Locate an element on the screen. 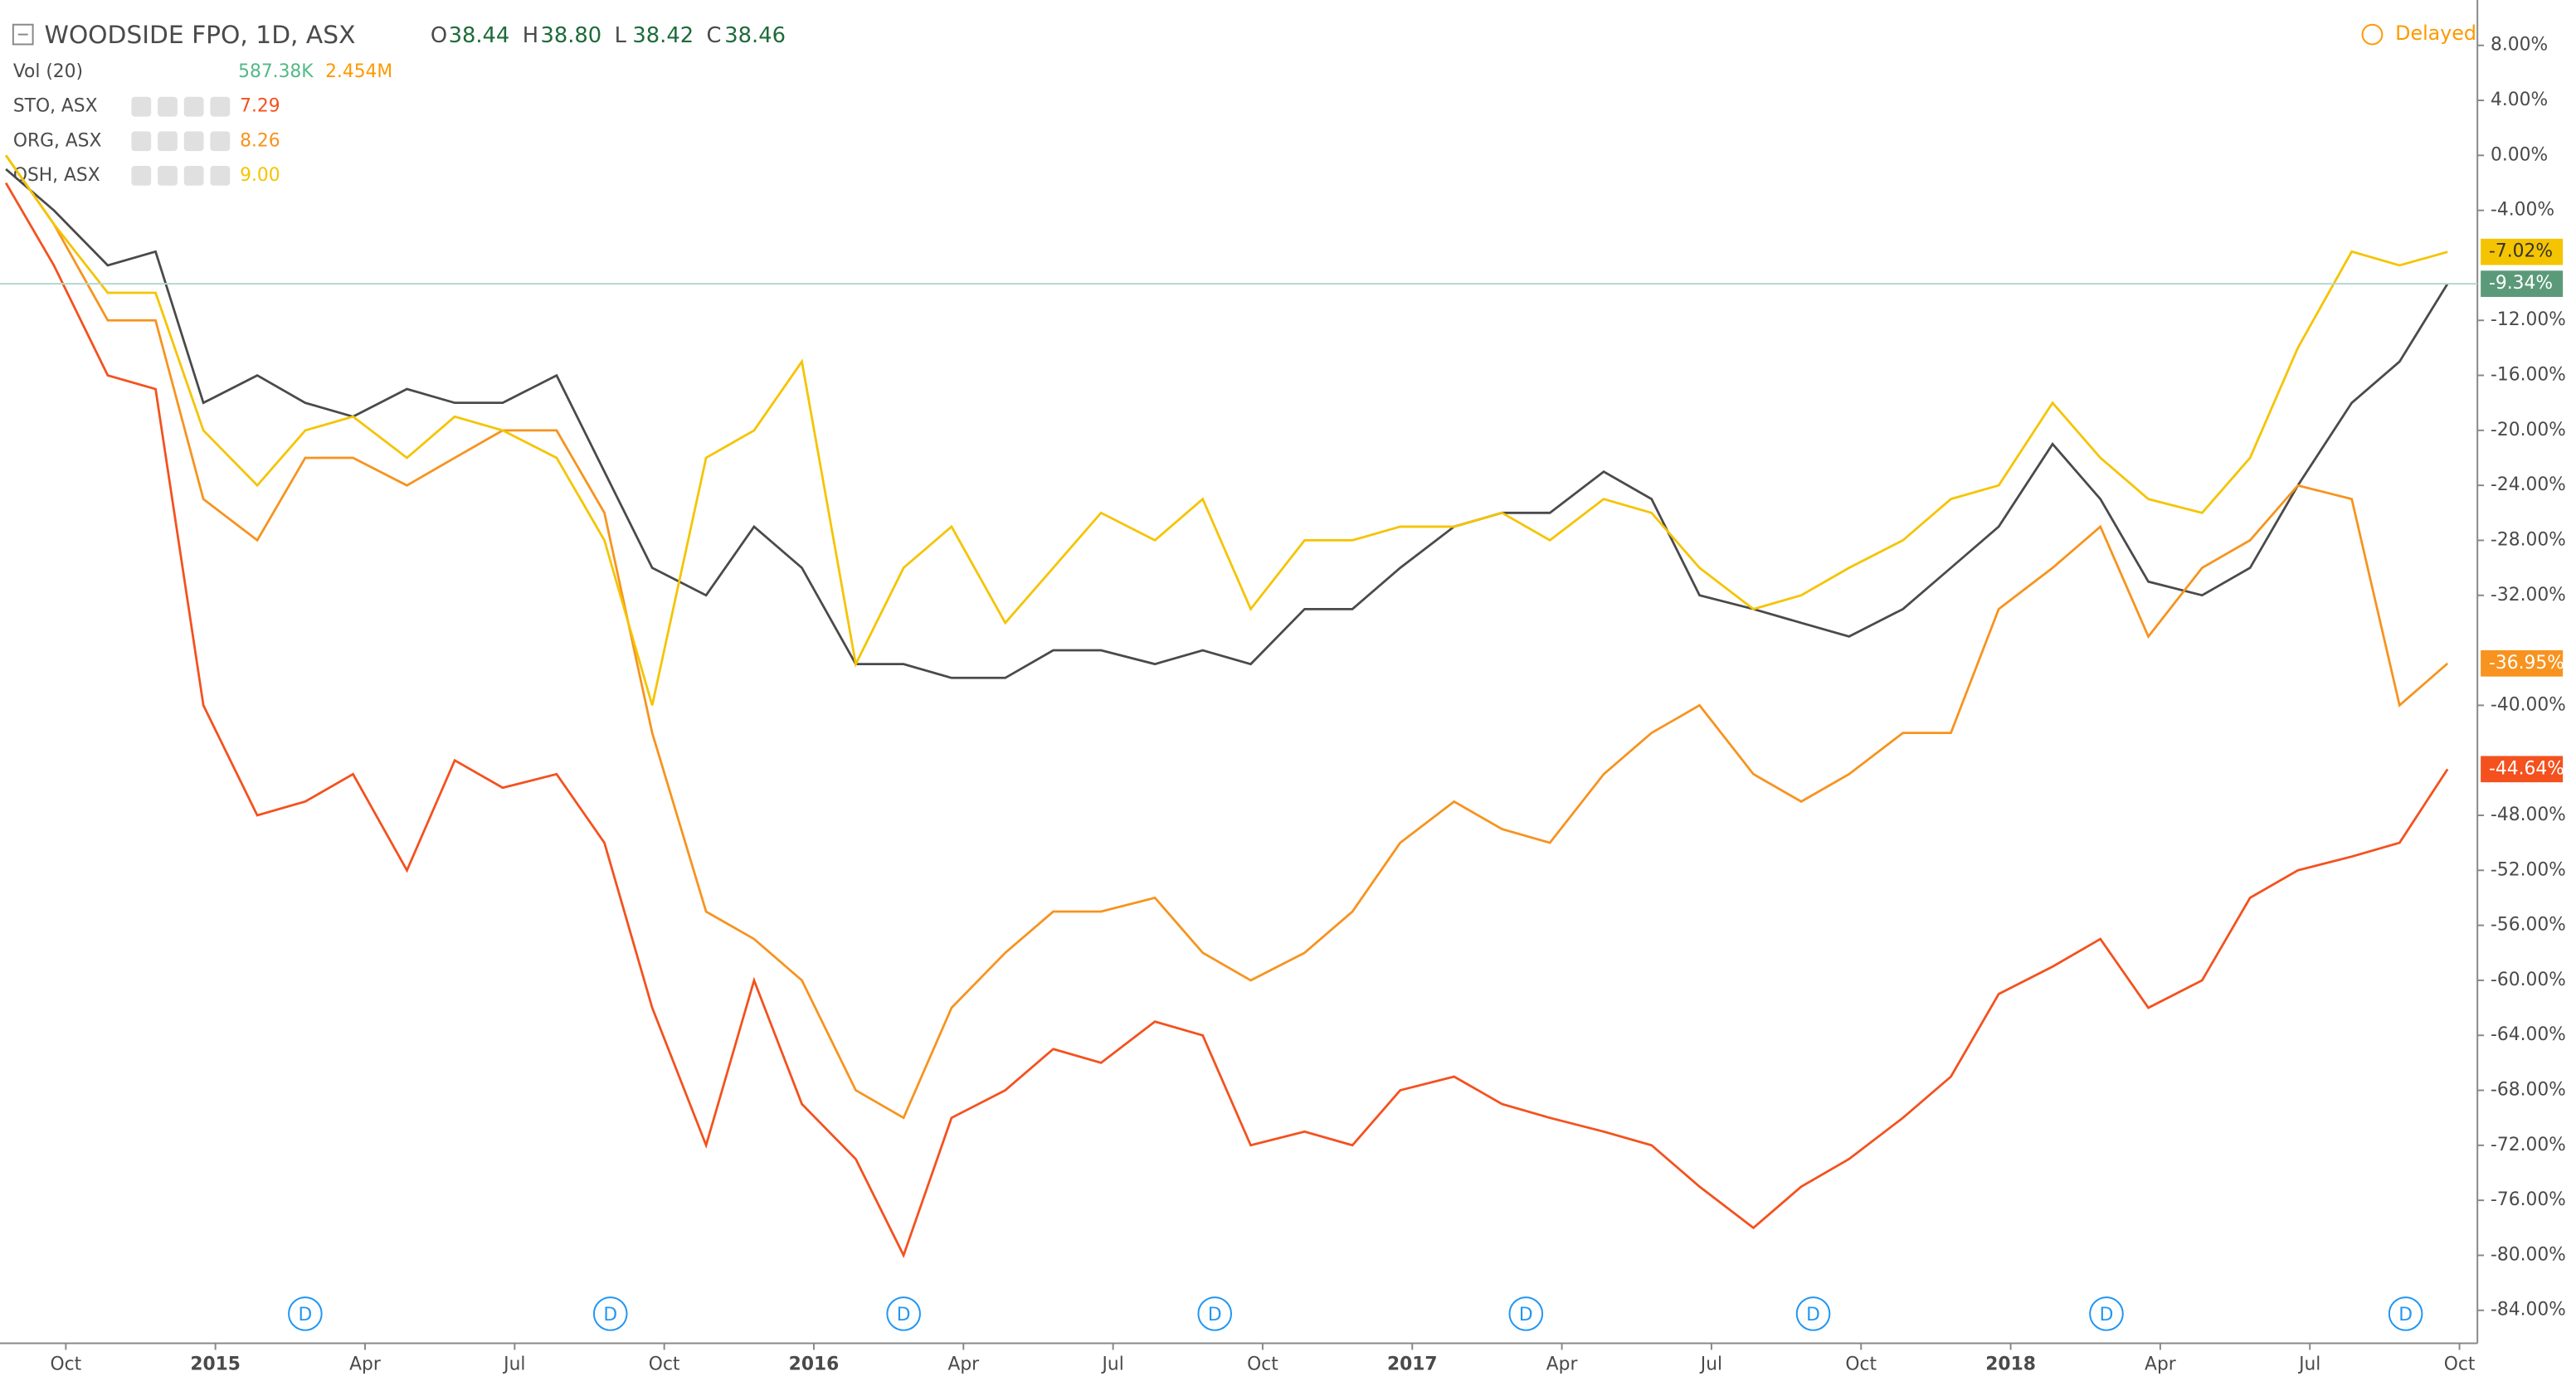 The height and width of the screenshot is (1386, 2576). y-tick-label: -48.00% is located at coordinates (2528, 815).